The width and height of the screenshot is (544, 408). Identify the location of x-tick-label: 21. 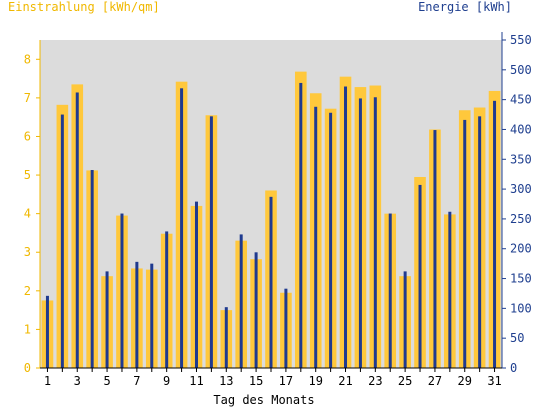
(345, 381).